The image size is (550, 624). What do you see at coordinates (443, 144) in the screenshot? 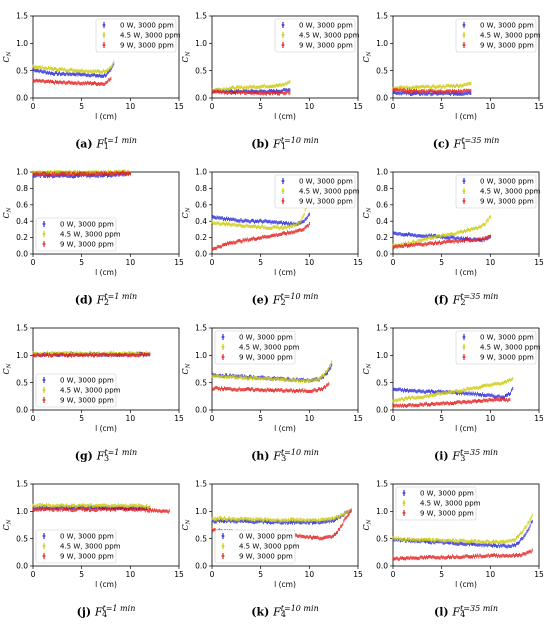
I see `caption-label: (c)` at bounding box center [443, 144].